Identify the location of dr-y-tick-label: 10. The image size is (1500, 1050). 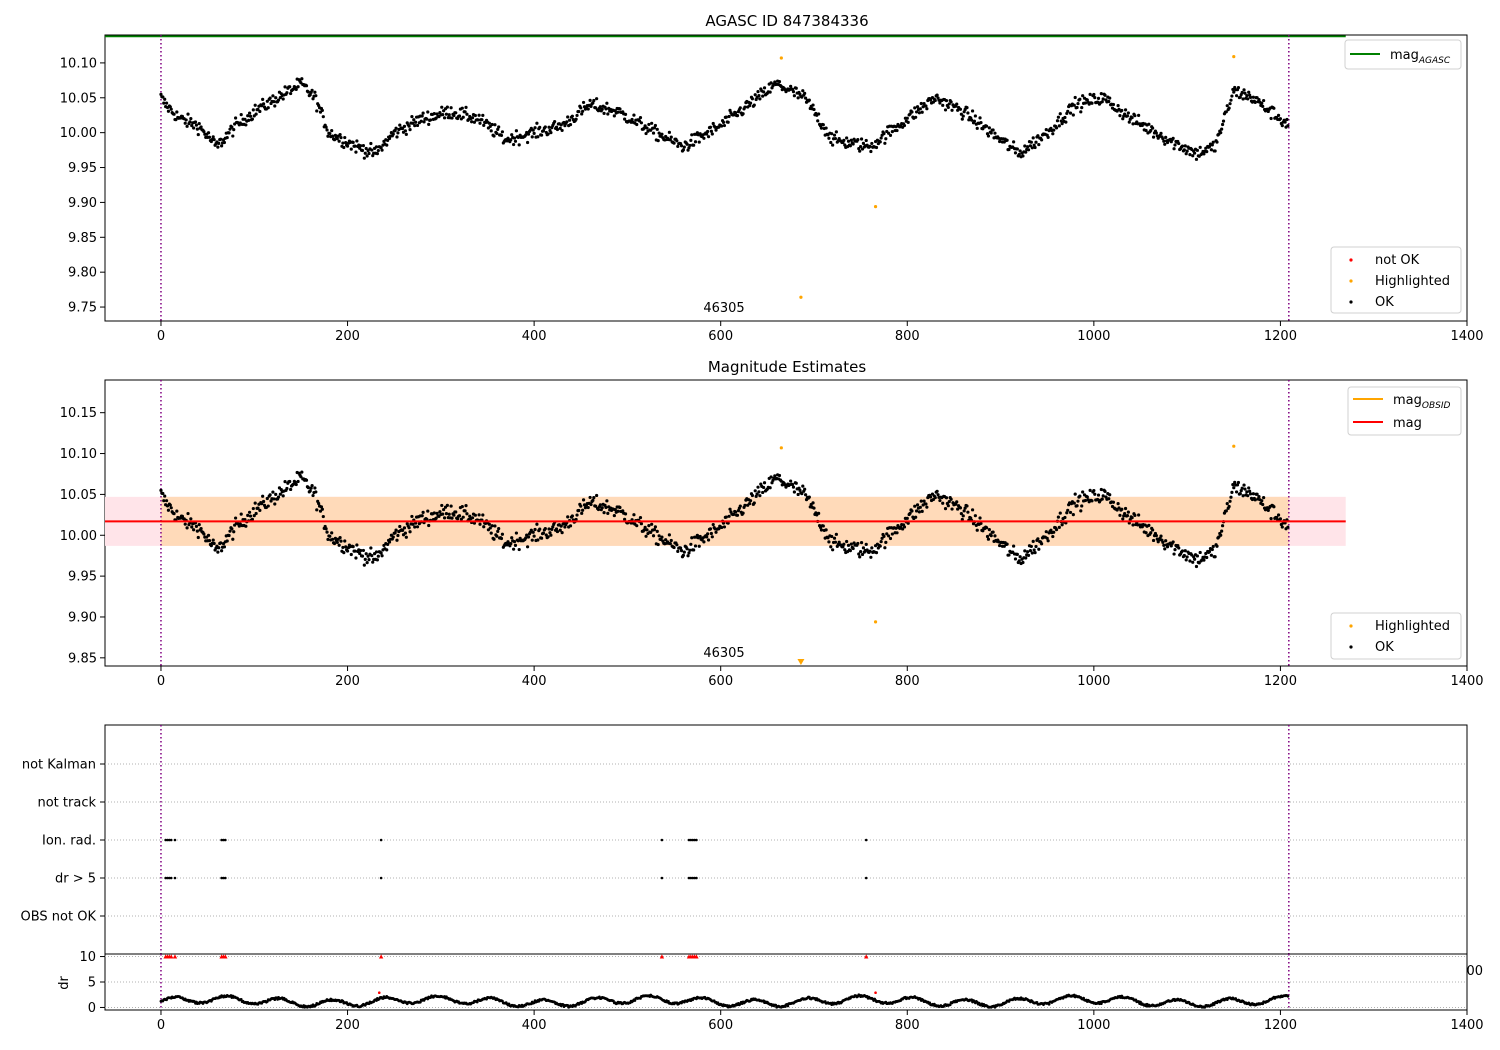
(87, 957).